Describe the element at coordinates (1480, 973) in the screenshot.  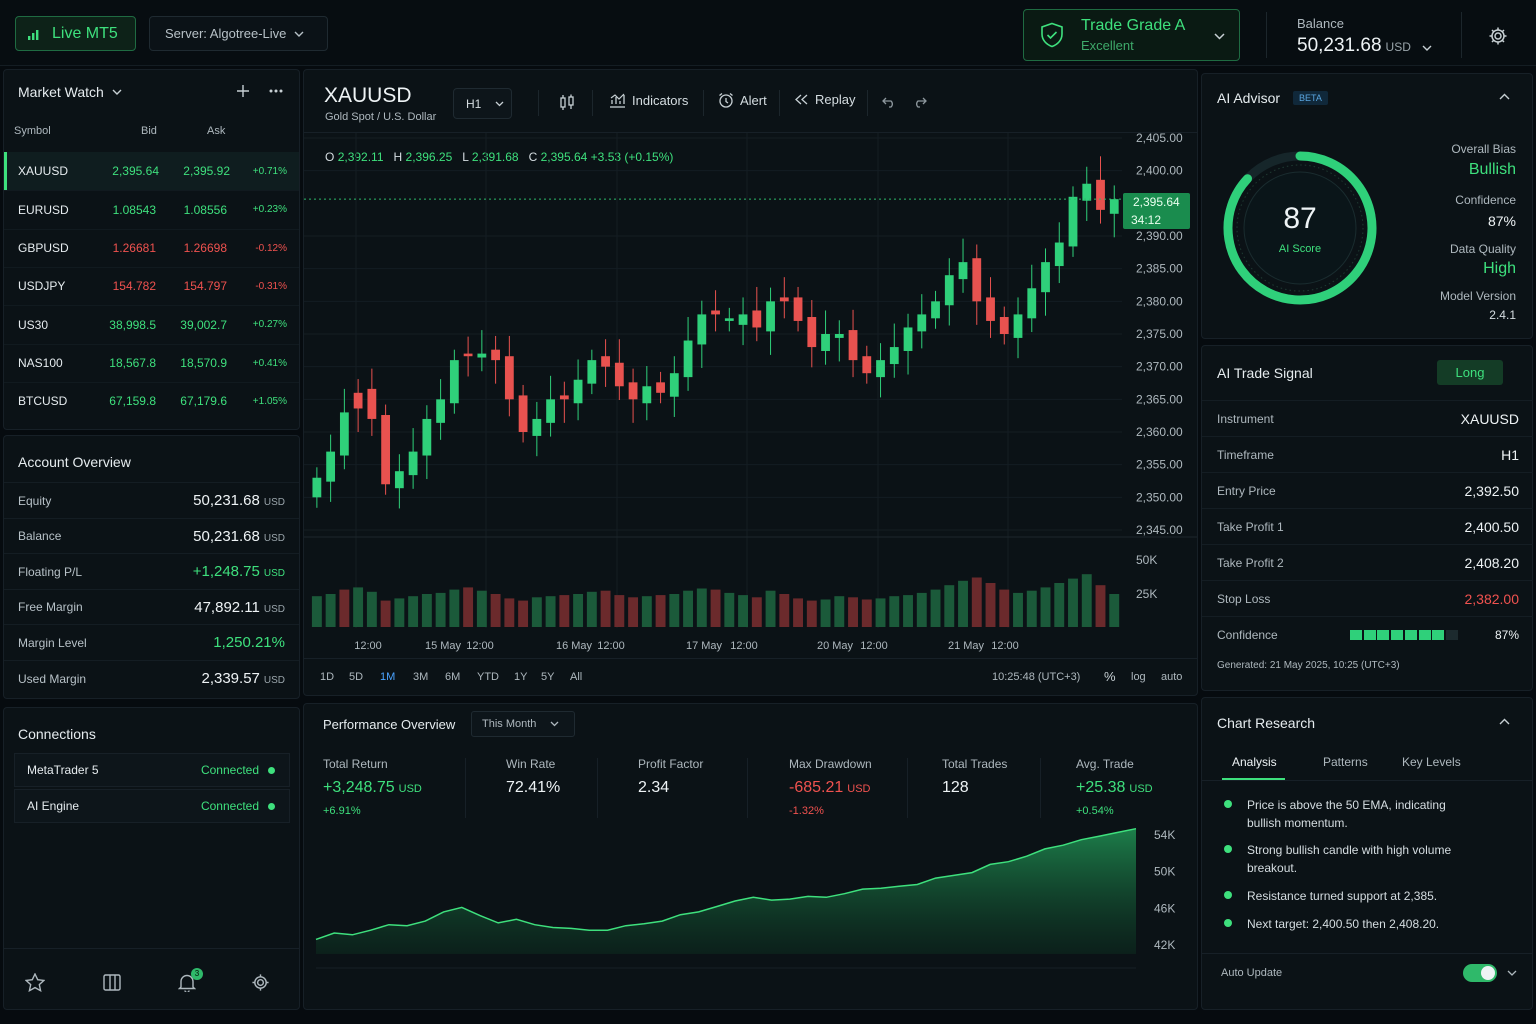
I see `auto-update-toggle` at that location.